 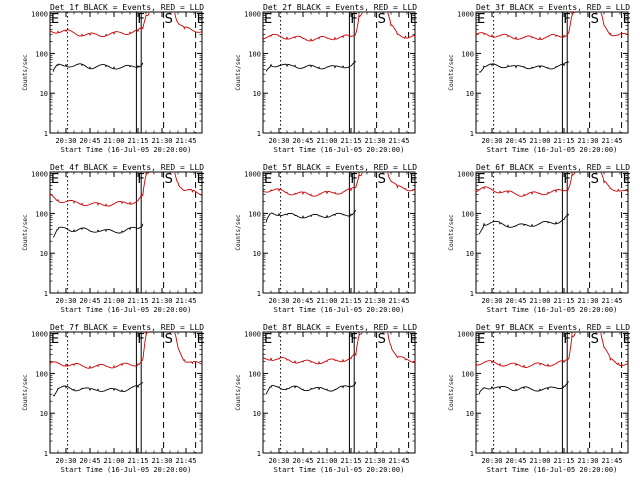 What do you see at coordinates (340, 7) in the screenshot?
I see `panel-title: Det 2f BLACK = Events, RED = LLD` at bounding box center [340, 7].